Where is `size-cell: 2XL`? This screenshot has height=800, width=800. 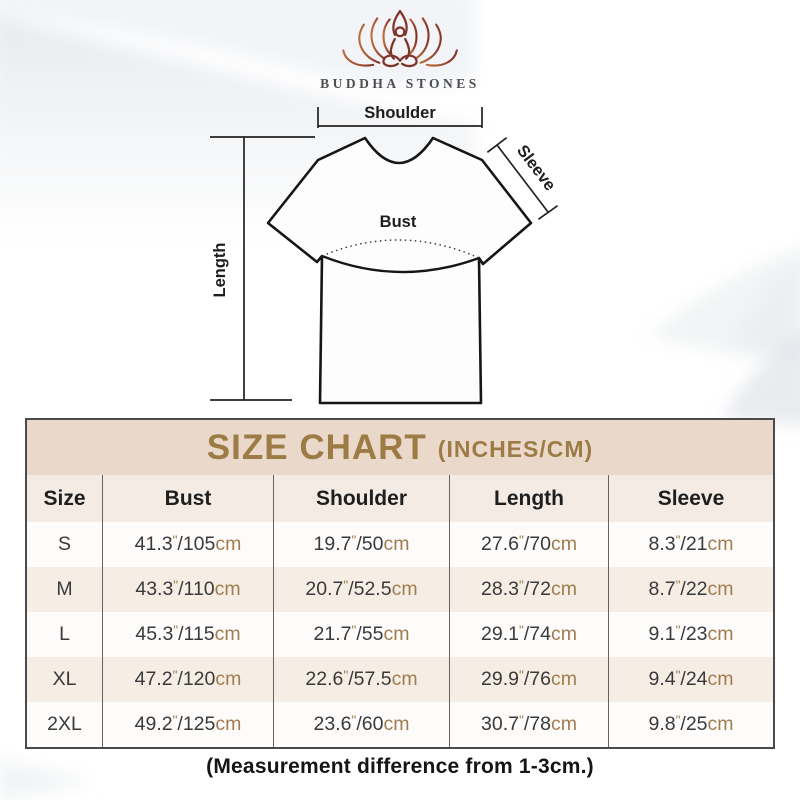
size-cell: 2XL is located at coordinates (65, 724).